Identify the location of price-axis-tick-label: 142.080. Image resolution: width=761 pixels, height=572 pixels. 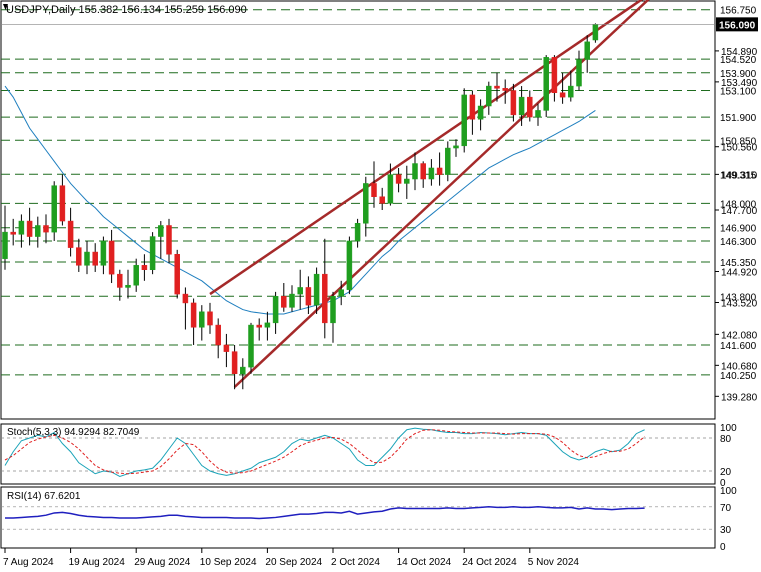
(739, 335).